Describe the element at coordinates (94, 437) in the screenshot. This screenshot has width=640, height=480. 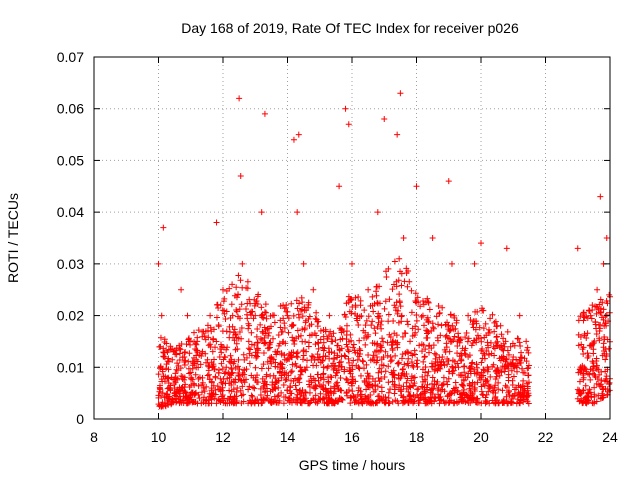
I see `x-tick-label: 8` at that location.